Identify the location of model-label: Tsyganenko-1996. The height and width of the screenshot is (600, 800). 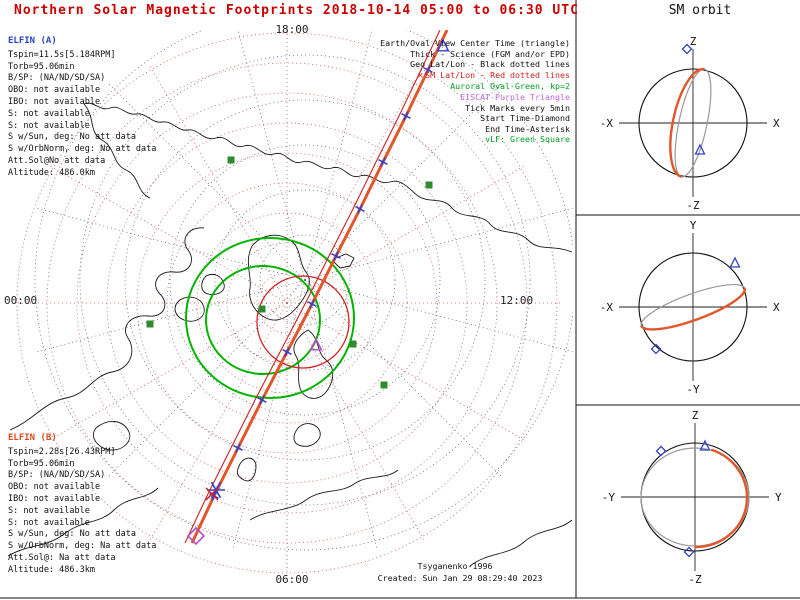
(455, 566).